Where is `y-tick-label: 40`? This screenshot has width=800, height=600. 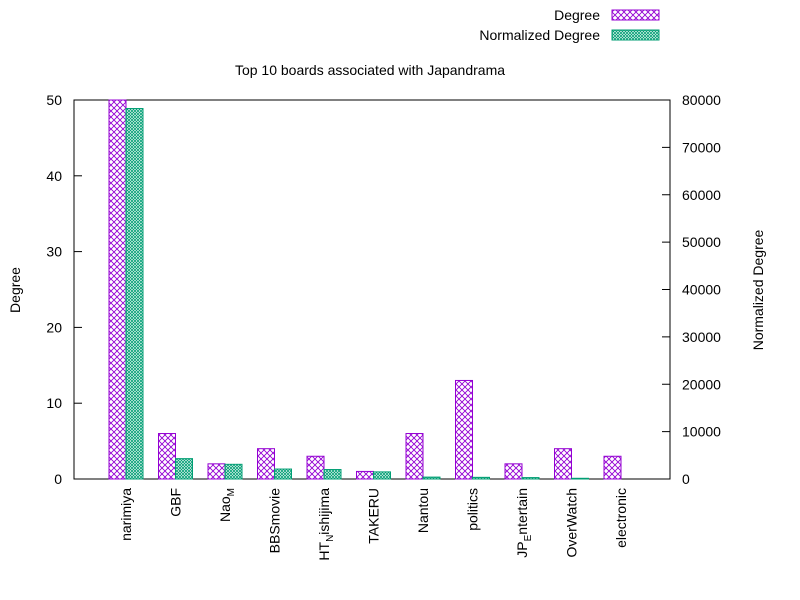
y-tick-label: 40 is located at coordinates (54, 176).